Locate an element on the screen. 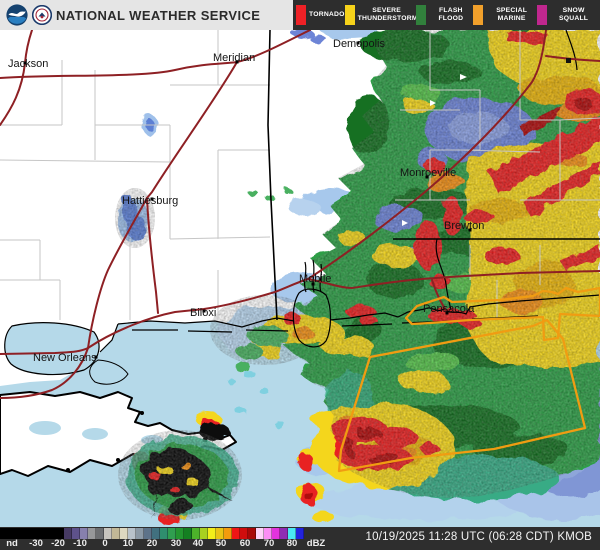  scale-tick-label: -30 is located at coordinates (36, 543).